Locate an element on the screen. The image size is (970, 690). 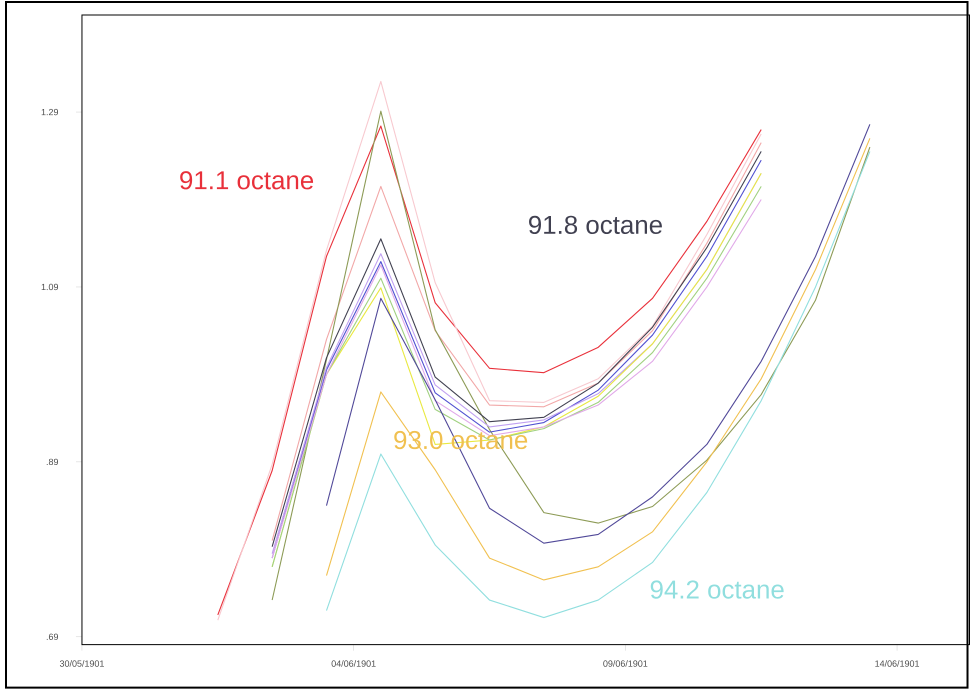
y-tick-label: 1.29 is located at coordinates (50, 112).